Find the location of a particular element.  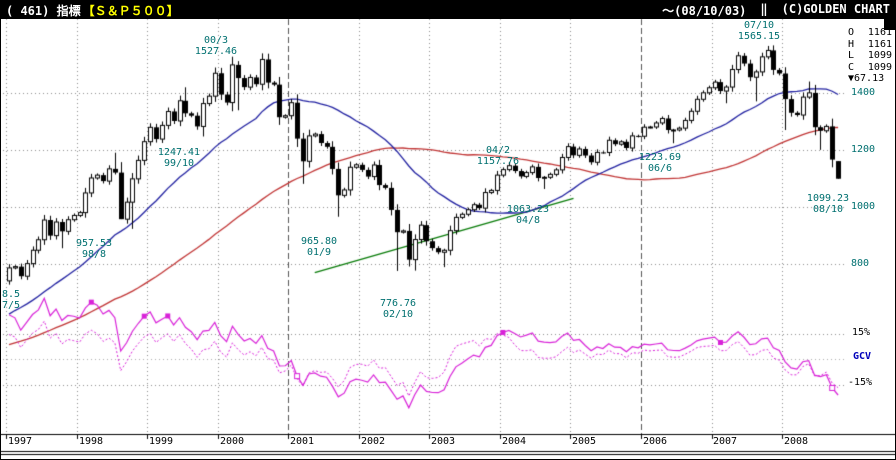

annotation-04-8-low: 1063.23 04/8 is located at coordinates (528, 215).